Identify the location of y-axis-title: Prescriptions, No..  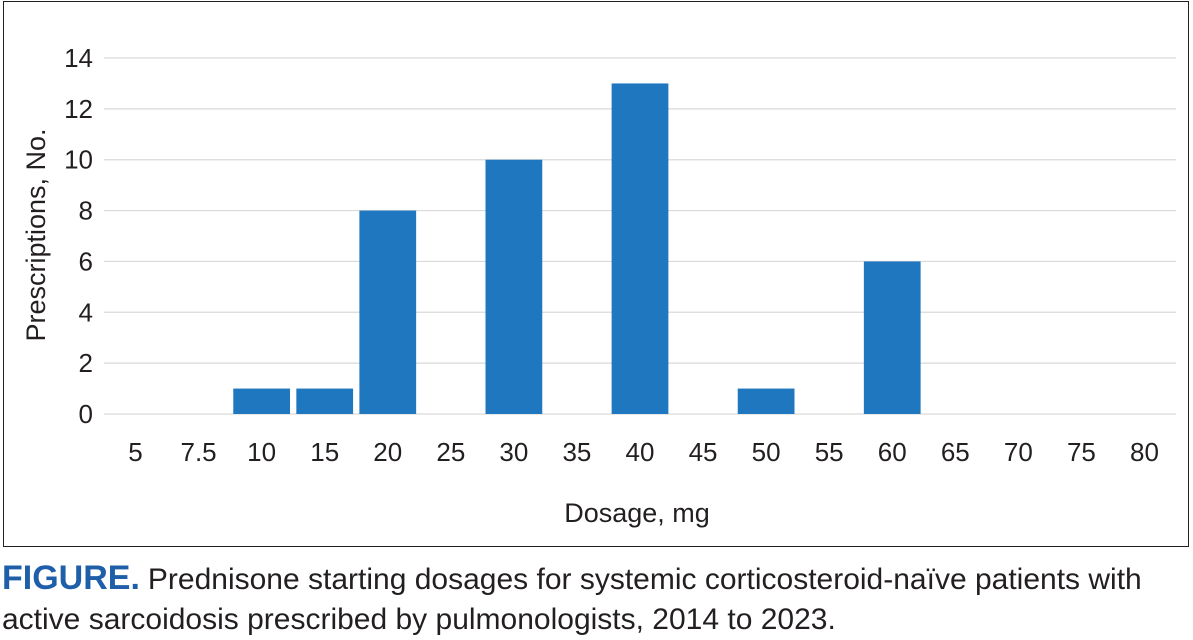
(36, 234).